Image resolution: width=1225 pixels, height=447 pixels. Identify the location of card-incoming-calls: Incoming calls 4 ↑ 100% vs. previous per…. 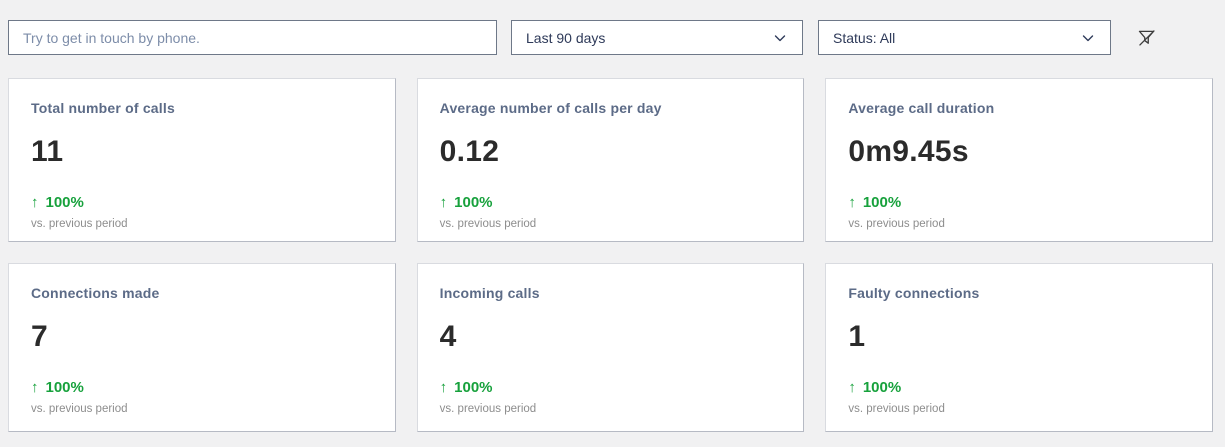
(610, 347).